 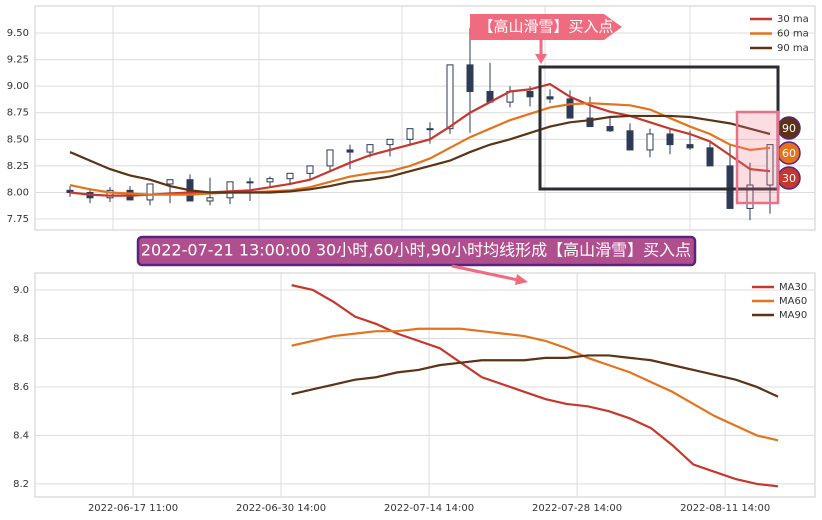 I want to click on y-tick-label: 9.25, so click(x=18, y=60).